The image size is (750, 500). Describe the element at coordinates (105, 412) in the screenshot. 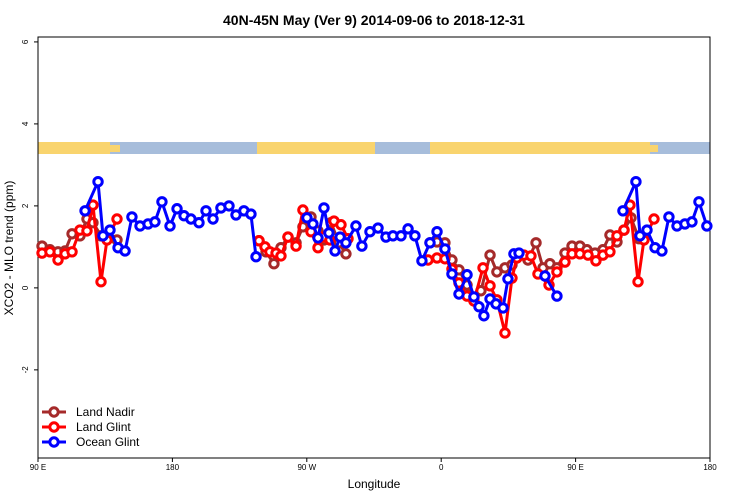

I see `legend-label: Land Nadir` at that location.